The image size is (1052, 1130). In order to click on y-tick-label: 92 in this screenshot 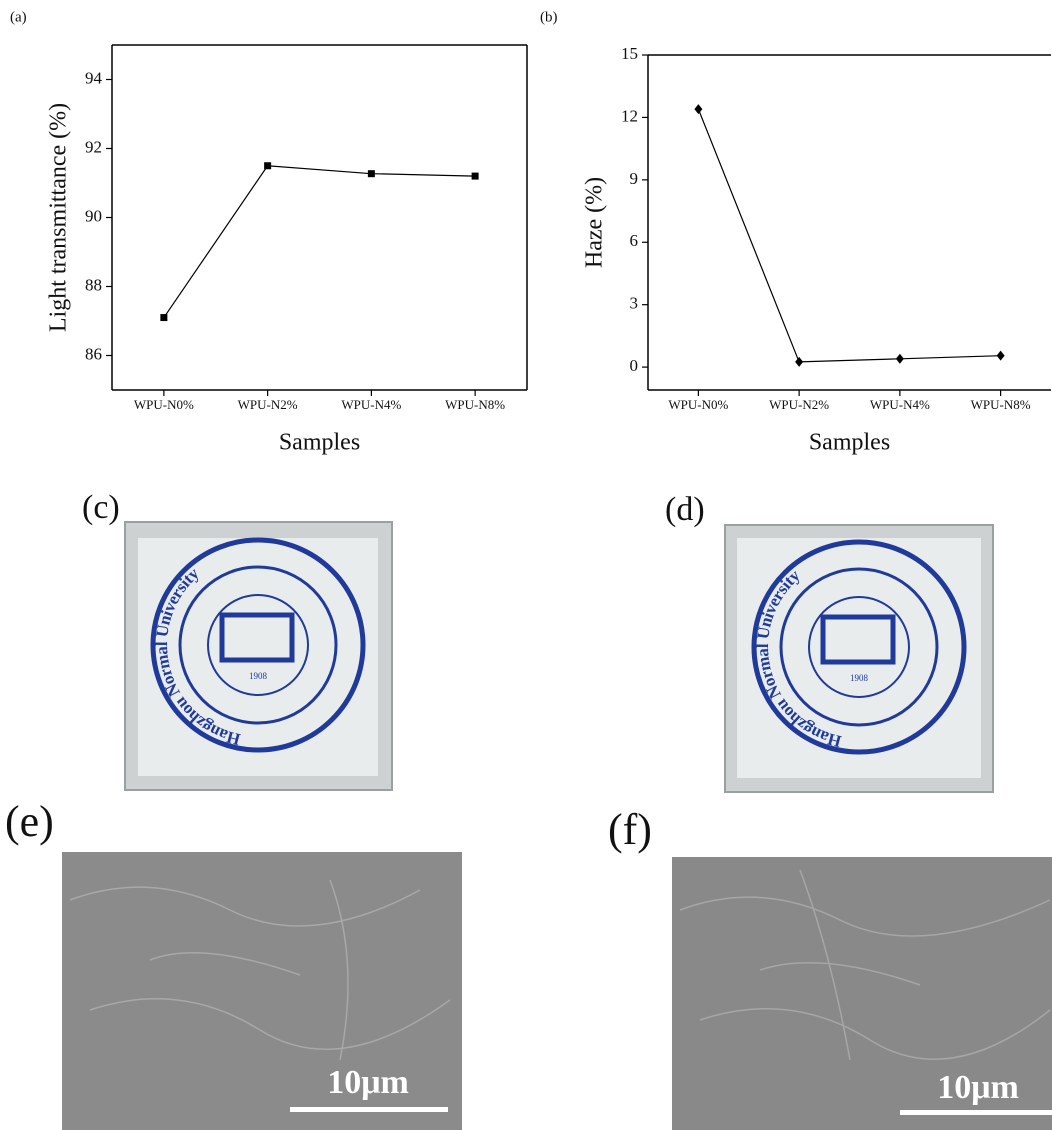, I will do `click(93, 146)`.